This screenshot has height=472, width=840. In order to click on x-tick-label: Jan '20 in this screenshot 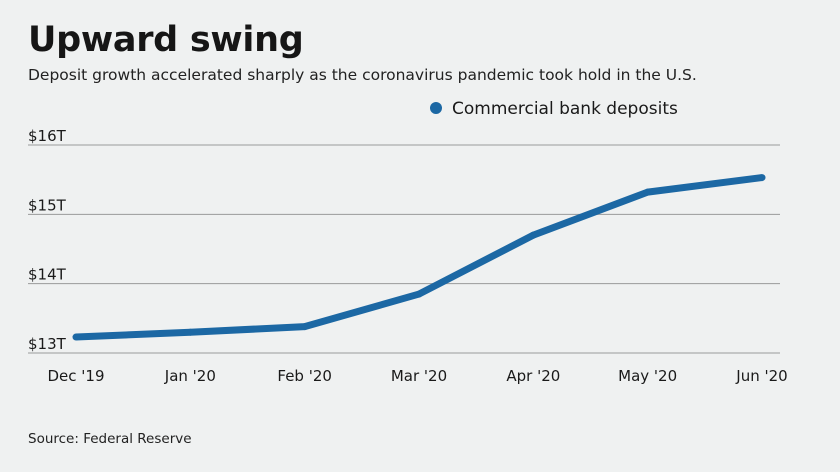, I will do `click(190, 376)`.